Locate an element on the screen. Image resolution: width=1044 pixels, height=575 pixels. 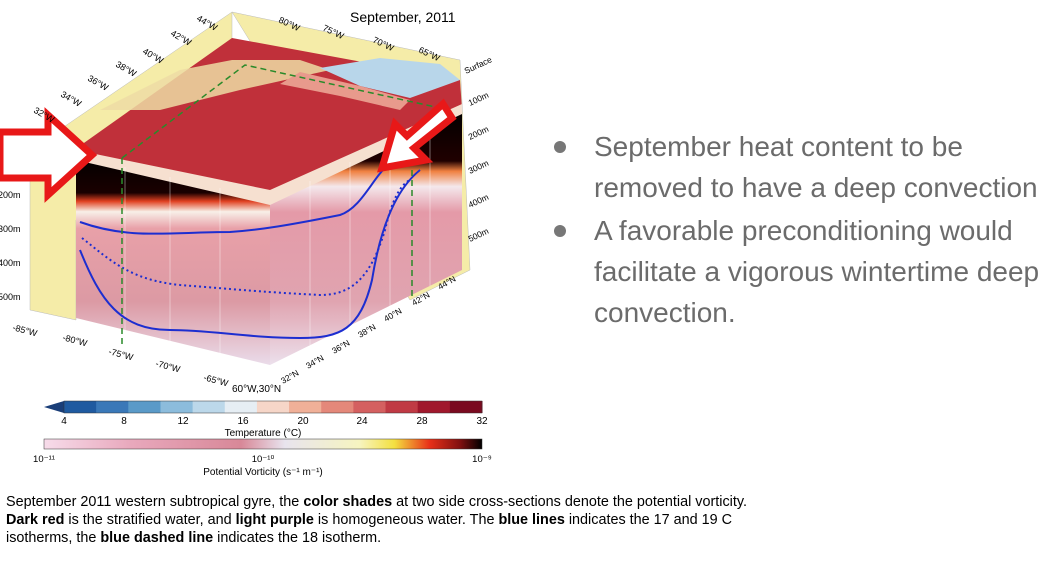
lon-label-bottom: -65°W is located at coordinates (215, 380).